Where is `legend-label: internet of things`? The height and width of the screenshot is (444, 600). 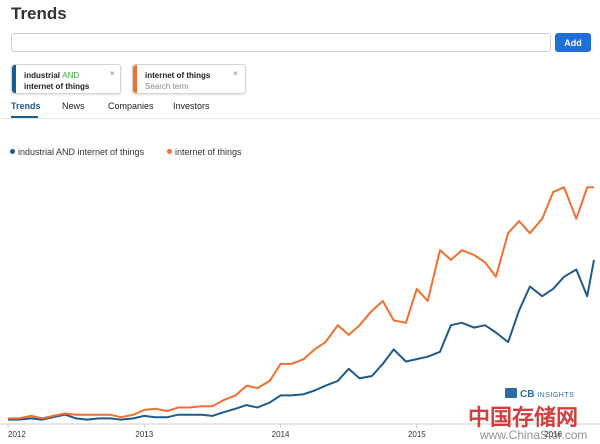 legend-label: internet of things is located at coordinates (208, 152).